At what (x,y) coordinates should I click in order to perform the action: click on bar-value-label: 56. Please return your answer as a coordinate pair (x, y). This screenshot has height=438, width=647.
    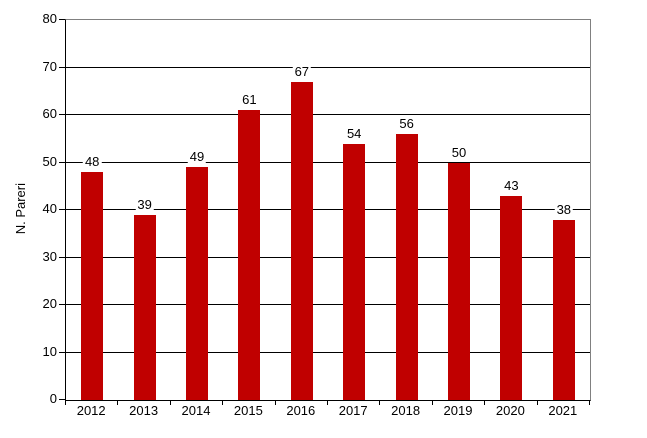
    Looking at the image, I should click on (406, 123).